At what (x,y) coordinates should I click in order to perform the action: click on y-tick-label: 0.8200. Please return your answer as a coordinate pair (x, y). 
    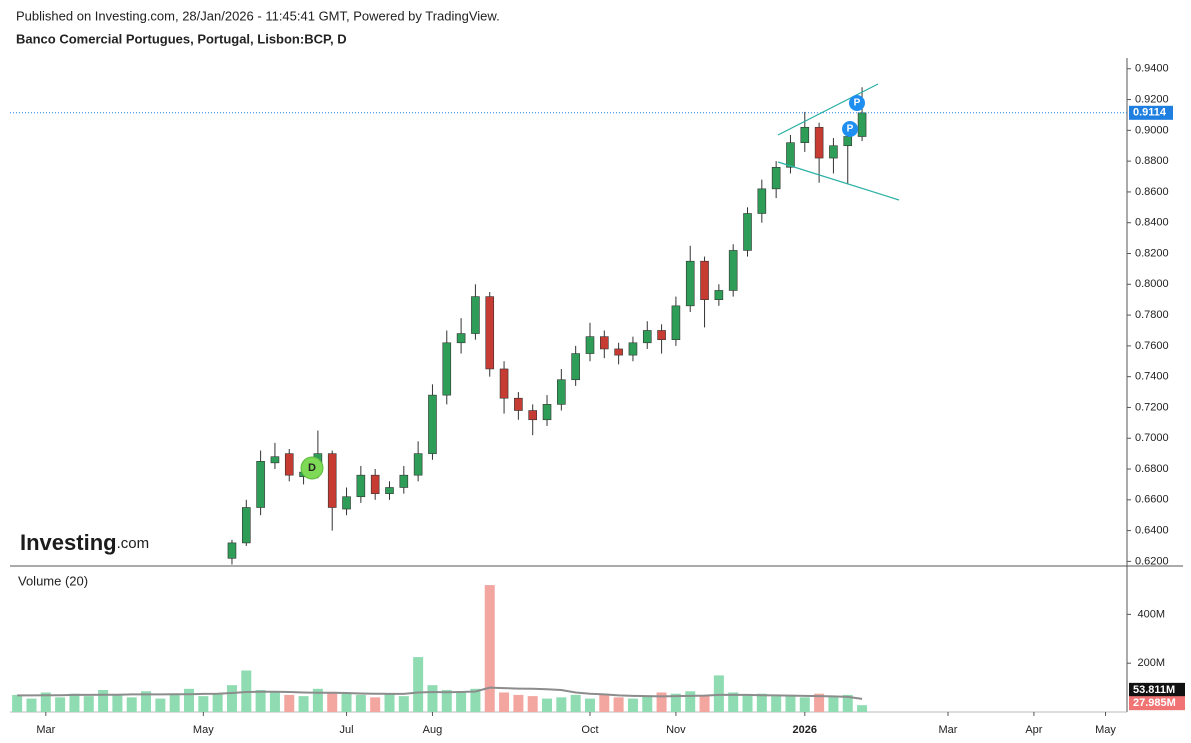
    Looking at the image, I should click on (1152, 253).